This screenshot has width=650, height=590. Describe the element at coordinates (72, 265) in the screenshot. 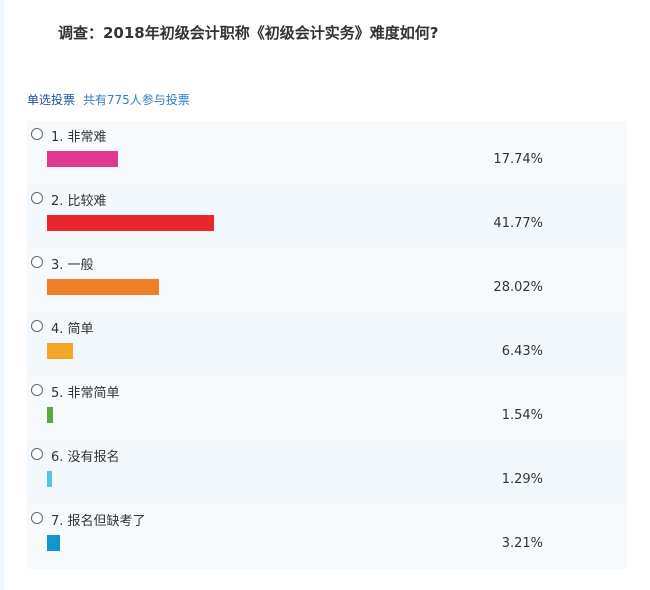

I see `option-label: 3. 一般` at that location.